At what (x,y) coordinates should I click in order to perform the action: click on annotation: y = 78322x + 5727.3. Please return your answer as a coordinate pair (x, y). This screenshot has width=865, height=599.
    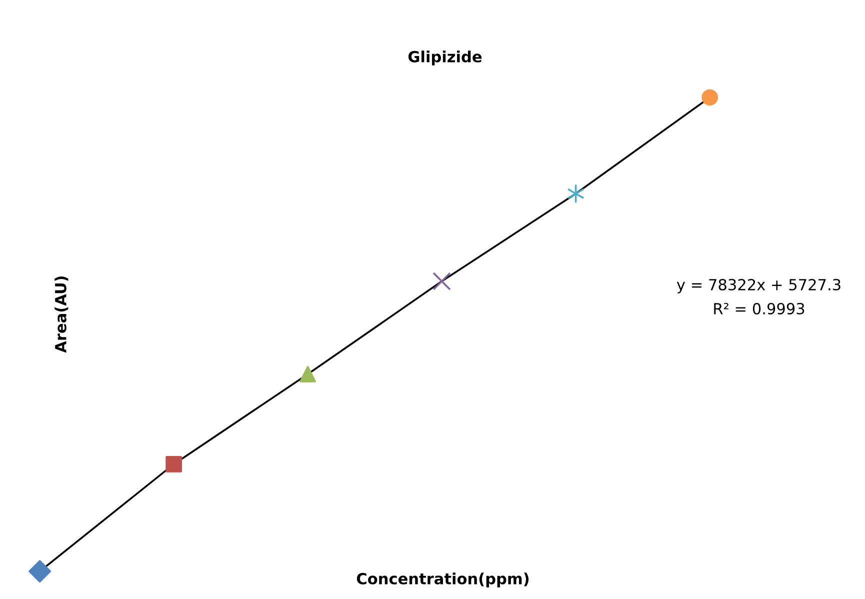
    Looking at the image, I should click on (758, 286).